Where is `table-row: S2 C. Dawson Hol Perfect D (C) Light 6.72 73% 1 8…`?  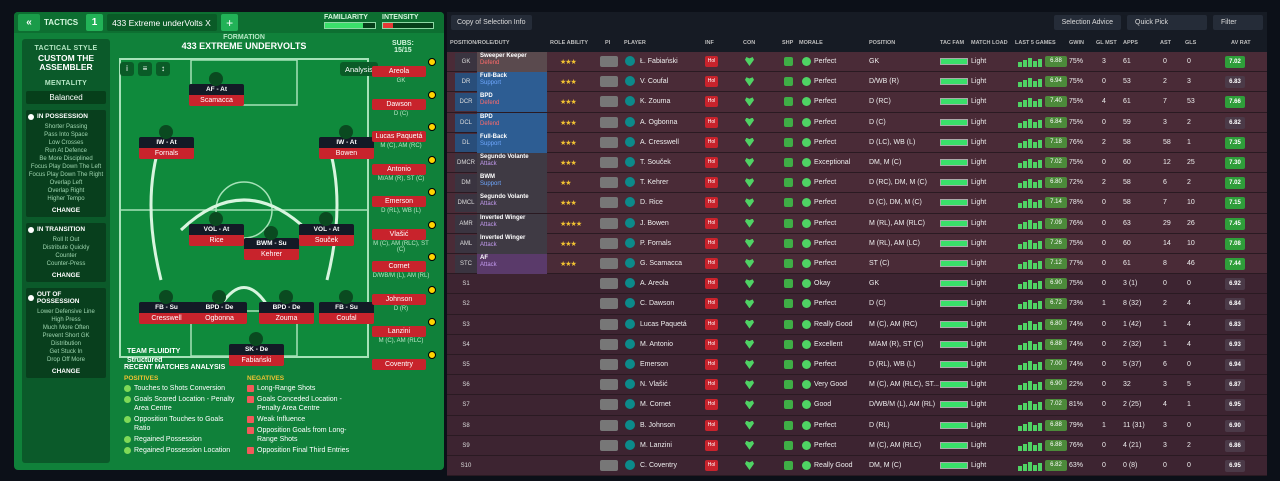
table-row: S2 C. Dawson Hol Perfect D (C) Light 6.72 73% 1 8… is located at coordinates (857, 304).